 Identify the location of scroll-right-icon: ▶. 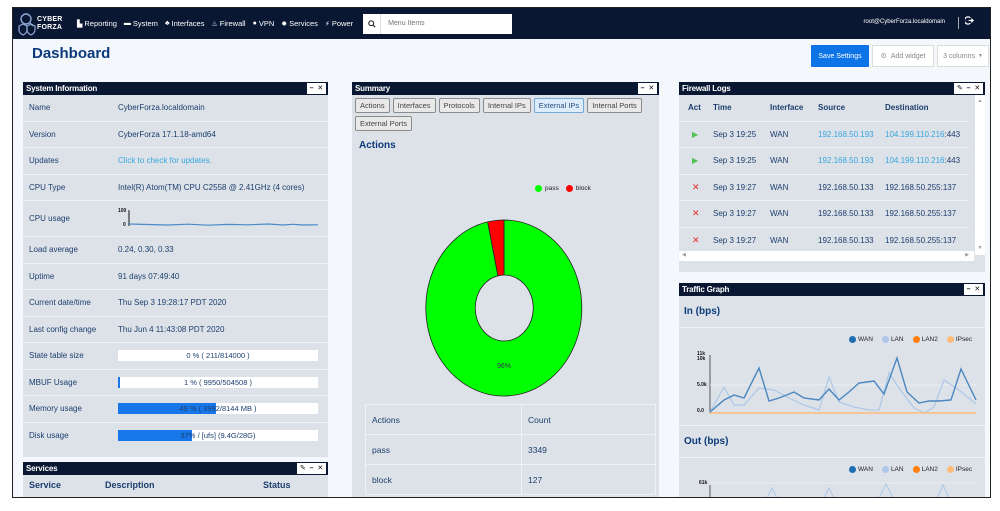
(967, 255).